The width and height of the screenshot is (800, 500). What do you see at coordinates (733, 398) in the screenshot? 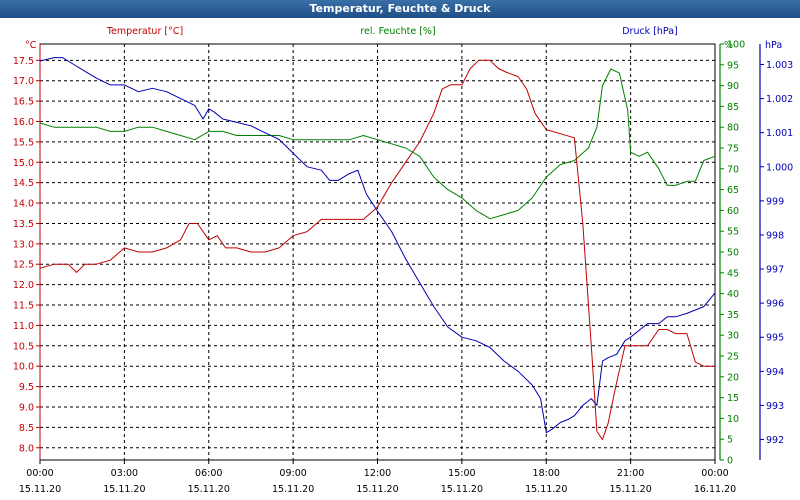
I see `humidity-tick-label: 15` at bounding box center [733, 398].